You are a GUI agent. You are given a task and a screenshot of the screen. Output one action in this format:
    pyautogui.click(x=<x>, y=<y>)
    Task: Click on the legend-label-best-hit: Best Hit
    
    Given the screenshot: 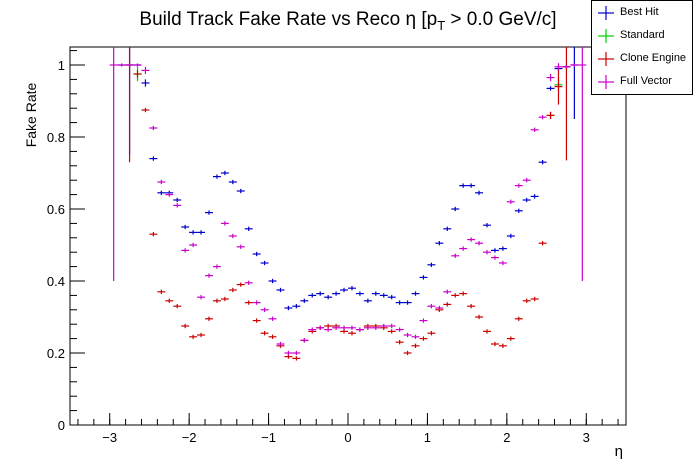 What is the action you would take?
    pyautogui.click(x=639, y=12)
    